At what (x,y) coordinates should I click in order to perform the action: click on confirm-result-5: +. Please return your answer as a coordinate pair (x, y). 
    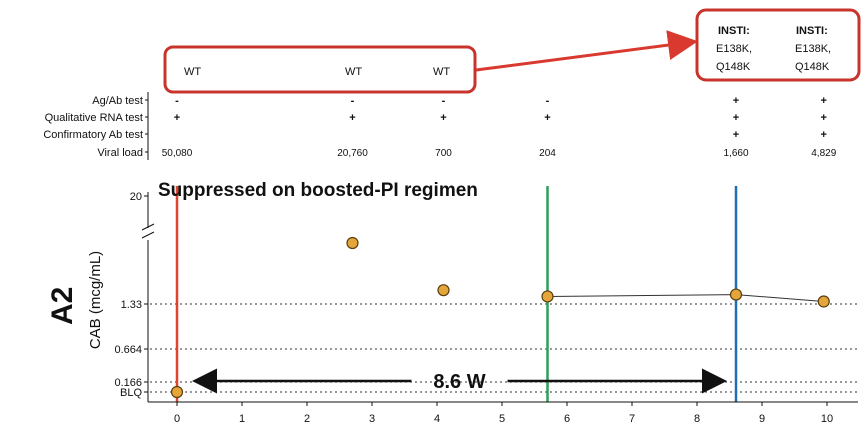
    Looking at the image, I should click on (824, 135).